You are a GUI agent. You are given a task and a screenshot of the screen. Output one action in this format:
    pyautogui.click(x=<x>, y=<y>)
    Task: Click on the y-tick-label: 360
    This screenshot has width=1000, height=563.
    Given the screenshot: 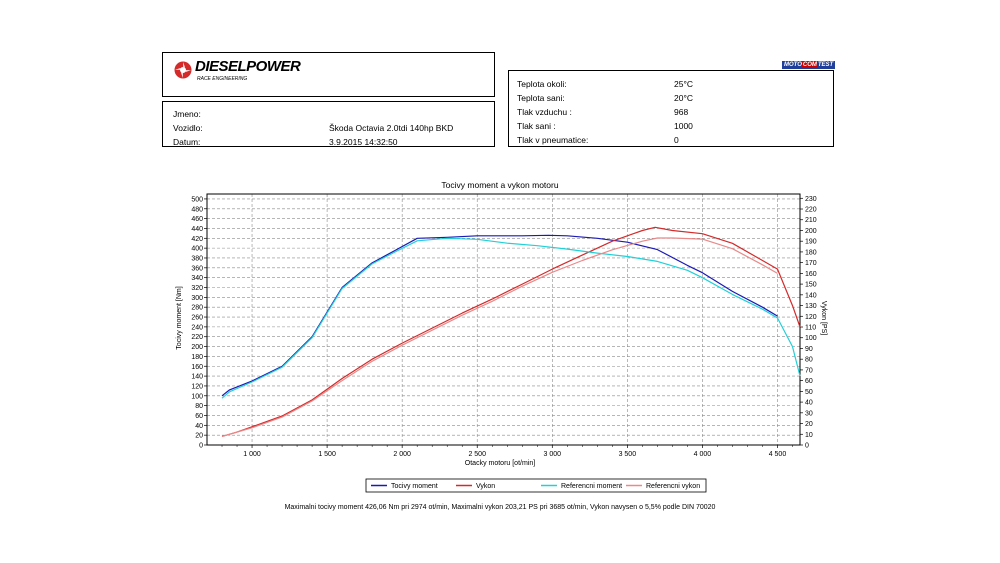 What is the action you would take?
    pyautogui.click(x=197, y=268)
    